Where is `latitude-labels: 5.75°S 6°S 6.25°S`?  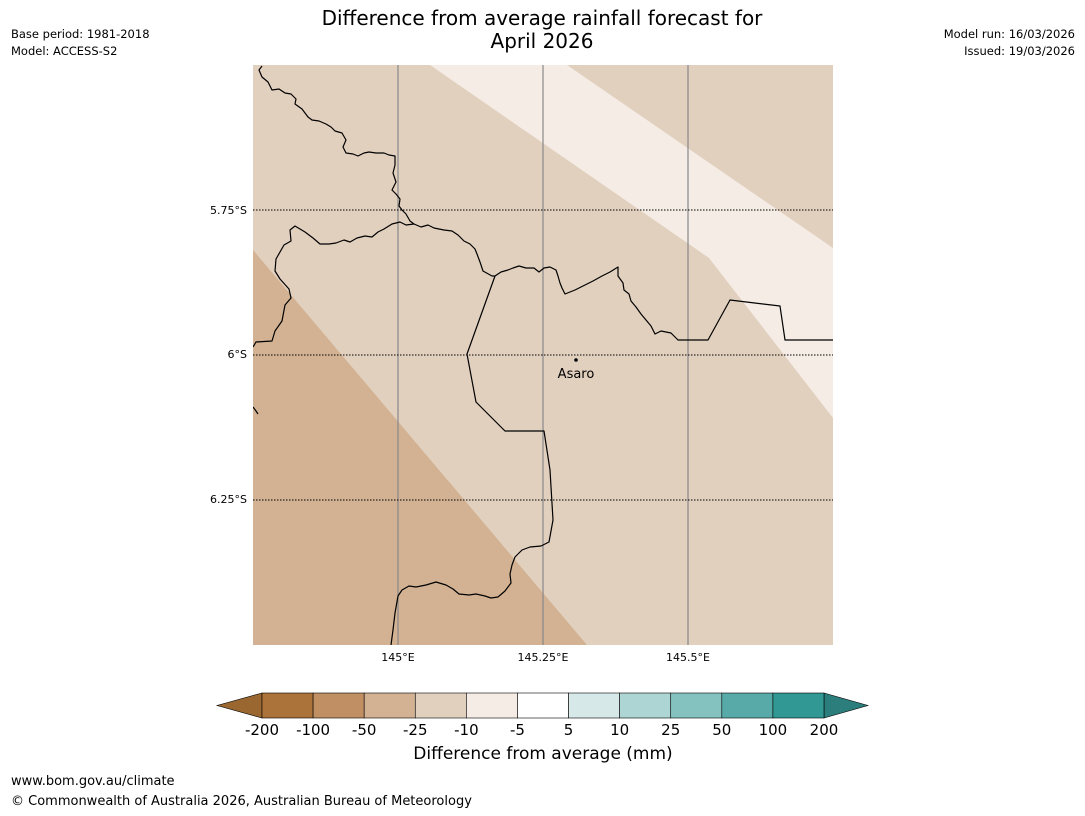
latitude-labels: 5.75°S 6°S 6.25°S is located at coordinates (228, 355).